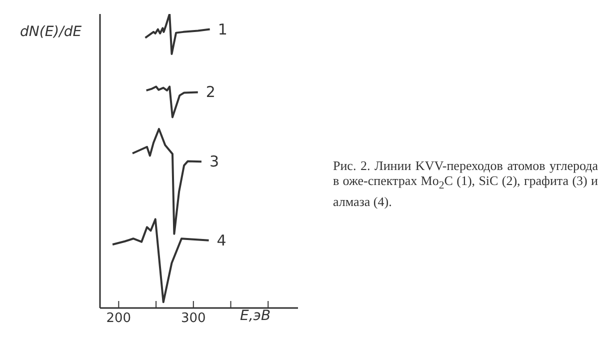 The image size is (605, 346). Describe the element at coordinates (223, 29) in the screenshot. I see `series-label: 1` at that location.